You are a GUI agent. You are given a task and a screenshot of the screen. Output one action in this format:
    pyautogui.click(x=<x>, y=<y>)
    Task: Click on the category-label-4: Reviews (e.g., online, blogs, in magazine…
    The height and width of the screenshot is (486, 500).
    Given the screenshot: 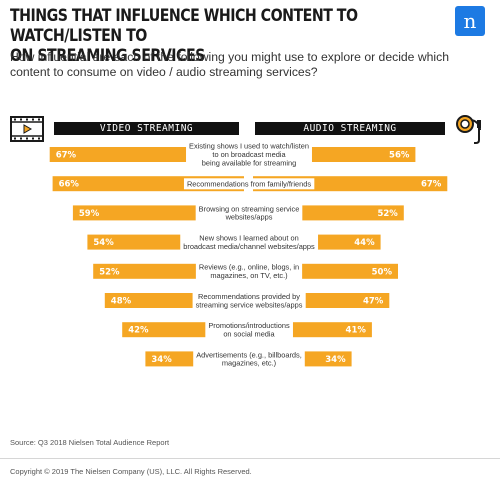 What is the action you would take?
    pyautogui.click(x=249, y=271)
    